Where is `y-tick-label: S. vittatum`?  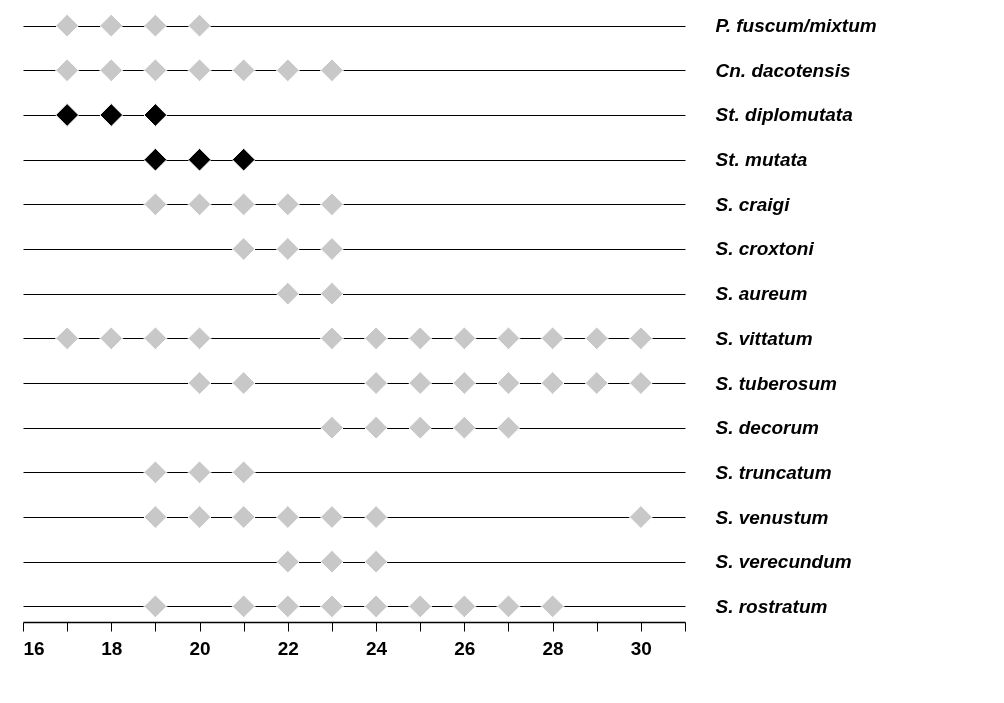
y-tick-label: S. vittatum is located at coordinates (764, 338).